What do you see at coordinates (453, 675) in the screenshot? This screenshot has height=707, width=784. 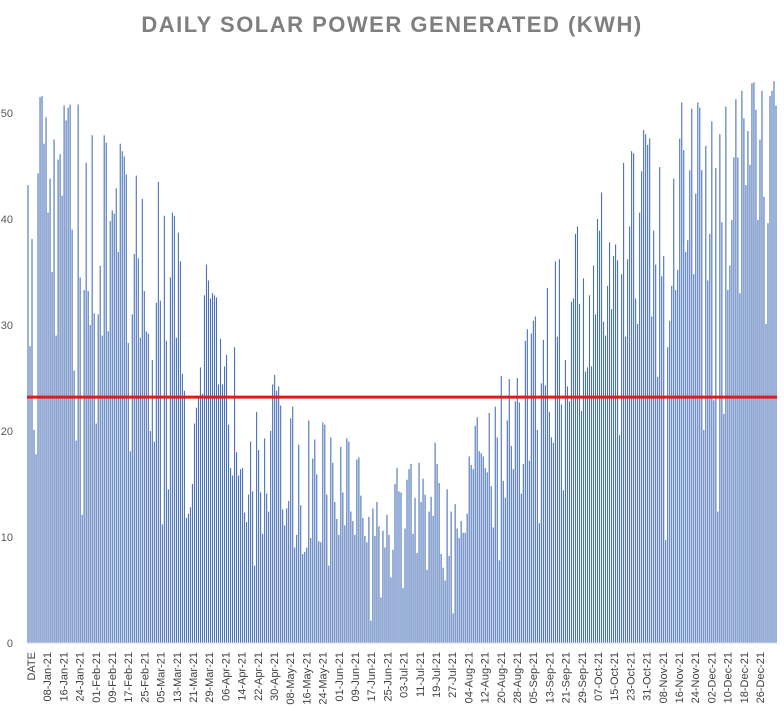 I see `x-tick-label: 27-Jul-21` at bounding box center [453, 675].